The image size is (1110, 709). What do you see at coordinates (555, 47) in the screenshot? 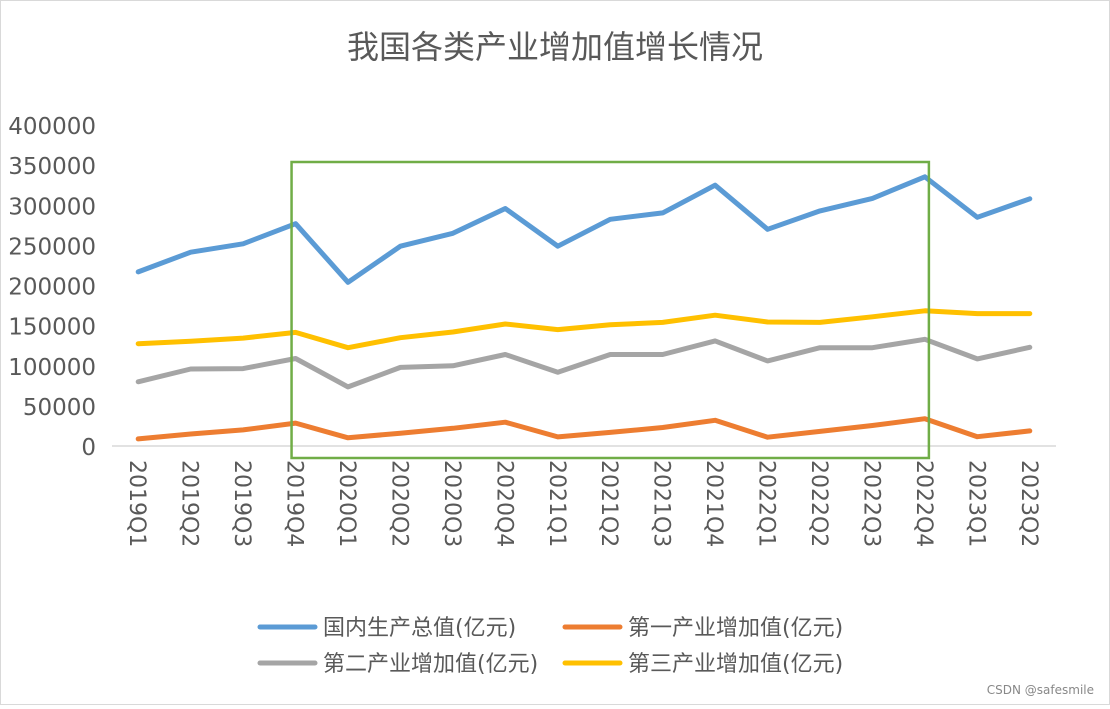
I see `chart-title: 我国各类产业增加值增长情况` at bounding box center [555, 47].